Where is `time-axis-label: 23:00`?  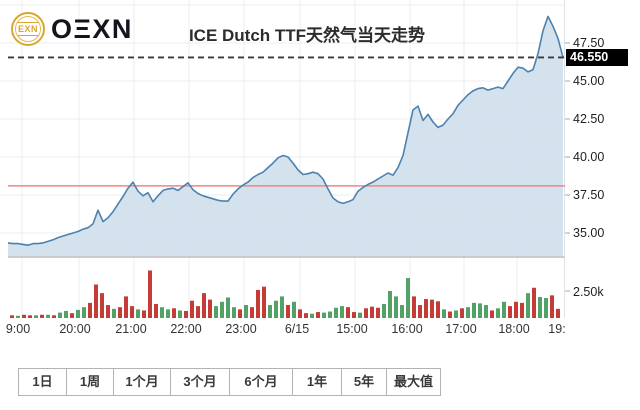 time-axis-label: 23:00 is located at coordinates (241, 329).